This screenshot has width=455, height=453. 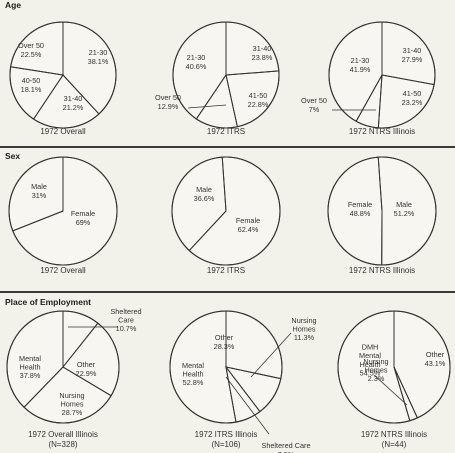 I want to click on section-divider-sex, so click(x=227, y=292).